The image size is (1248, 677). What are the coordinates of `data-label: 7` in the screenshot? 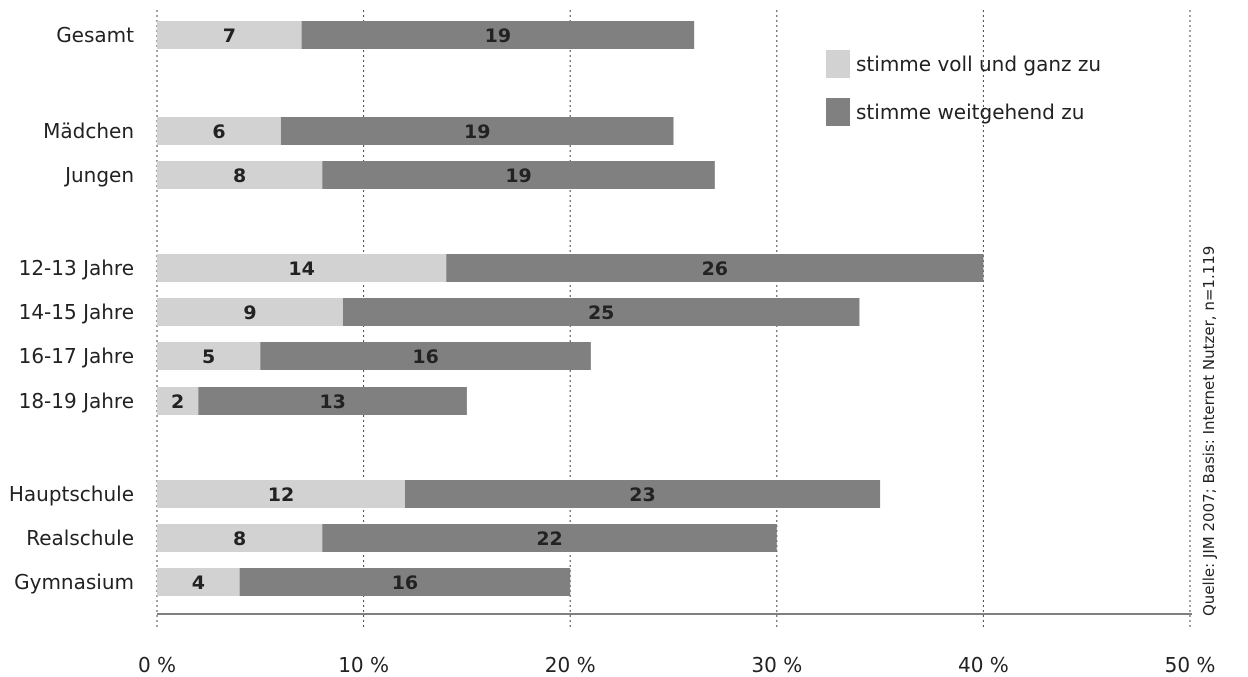 It's located at (229, 36).